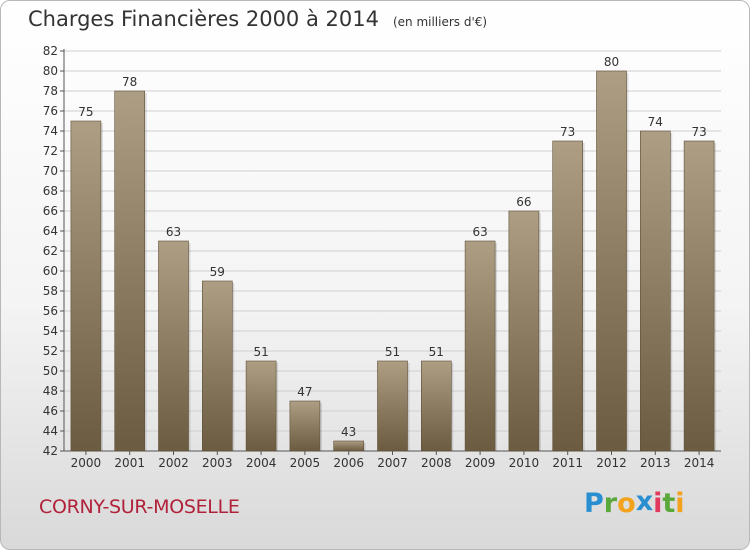 The image size is (750, 550). What do you see at coordinates (50, 131) in the screenshot?
I see `y-tick-label: 74` at bounding box center [50, 131].